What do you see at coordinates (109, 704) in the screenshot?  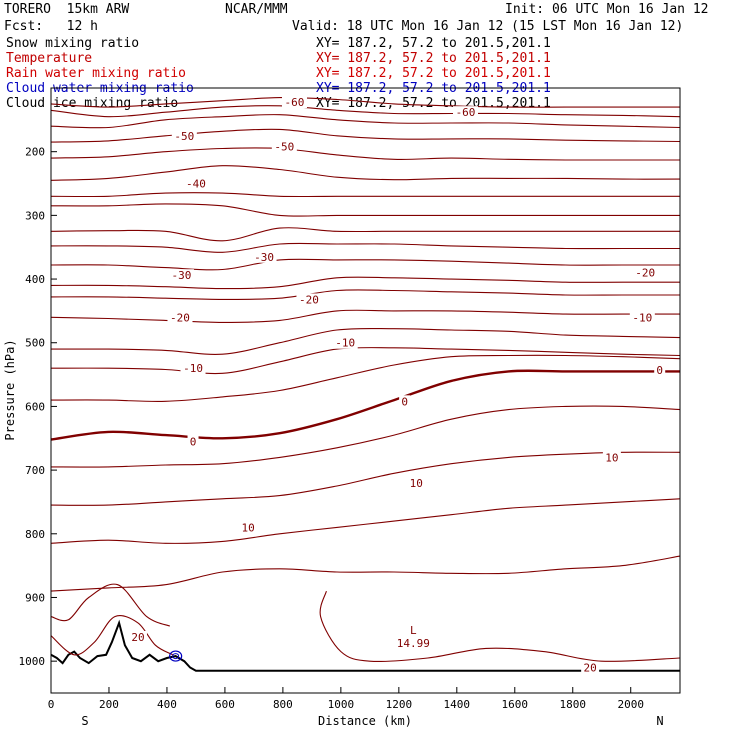 I see `x-tick-label: 200` at bounding box center [109, 704].